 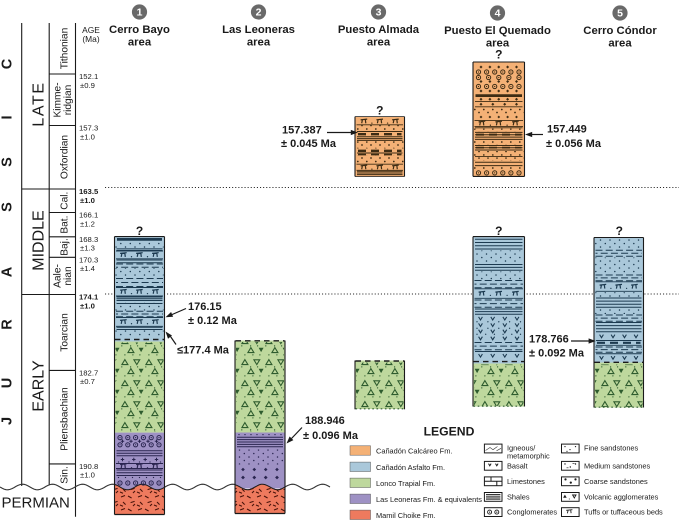 What do you see at coordinates (39, 386) in the screenshot?
I see `svg-text: EARLY` at bounding box center [39, 386].